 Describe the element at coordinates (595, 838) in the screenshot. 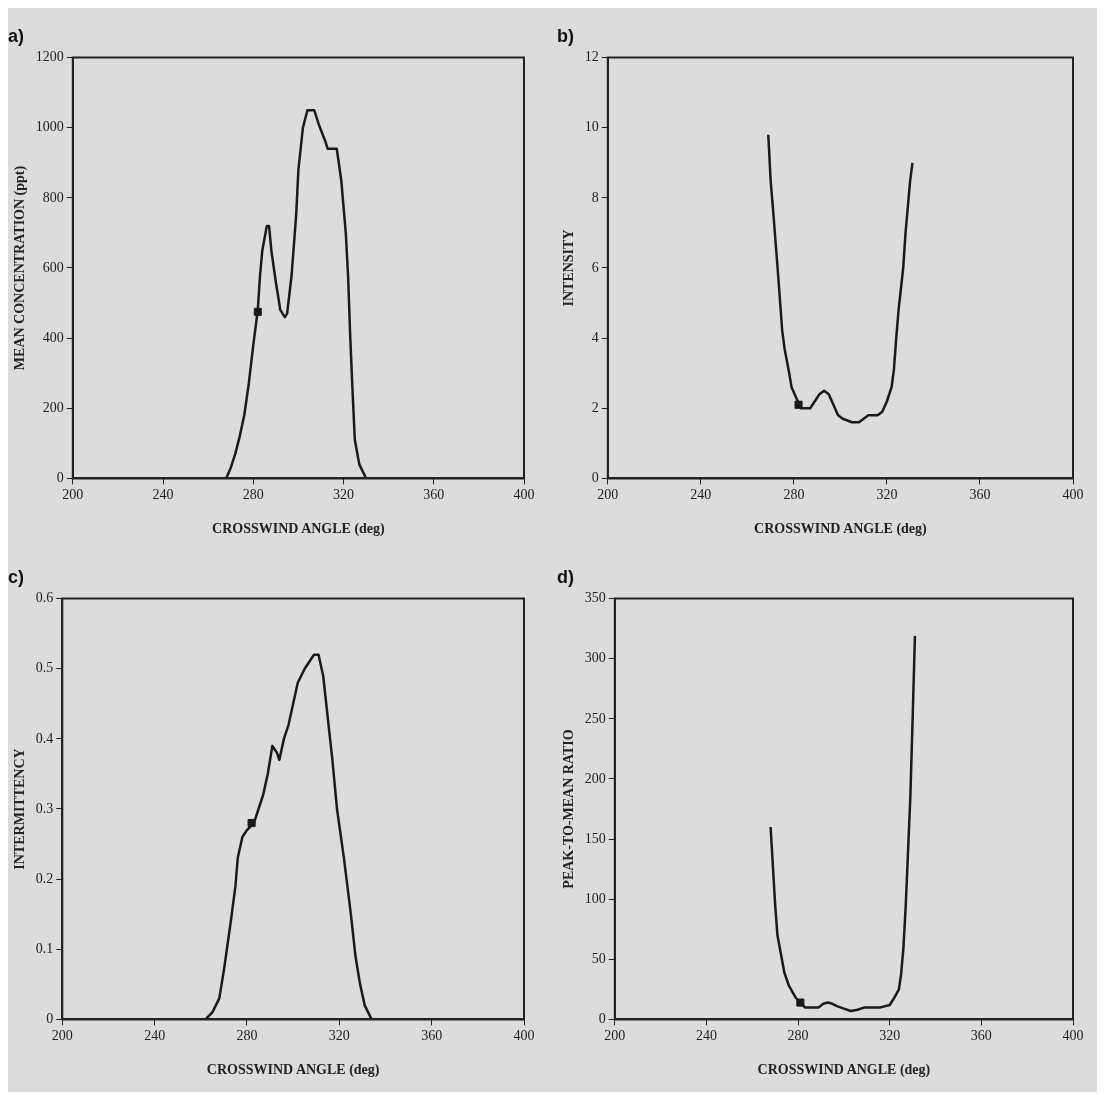

I see `y-tick-label: 150` at that location.